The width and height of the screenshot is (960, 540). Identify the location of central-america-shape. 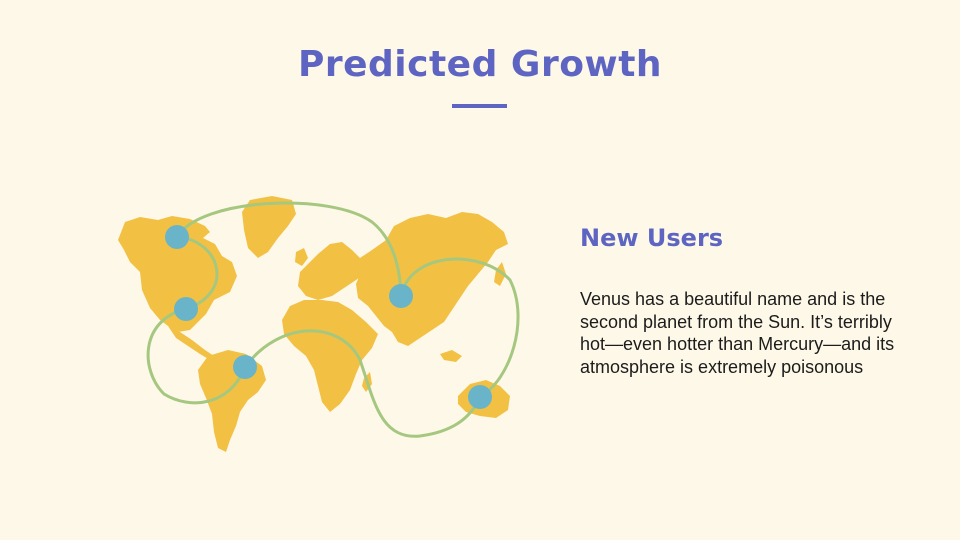
(191, 343).